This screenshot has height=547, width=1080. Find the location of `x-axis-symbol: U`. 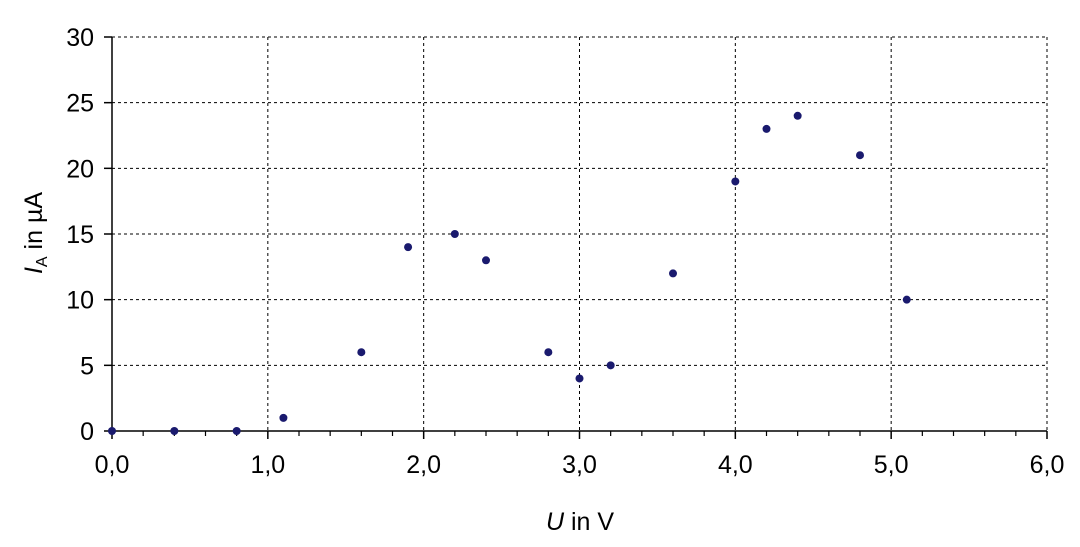

x-axis-symbol: U is located at coordinates (555, 522).